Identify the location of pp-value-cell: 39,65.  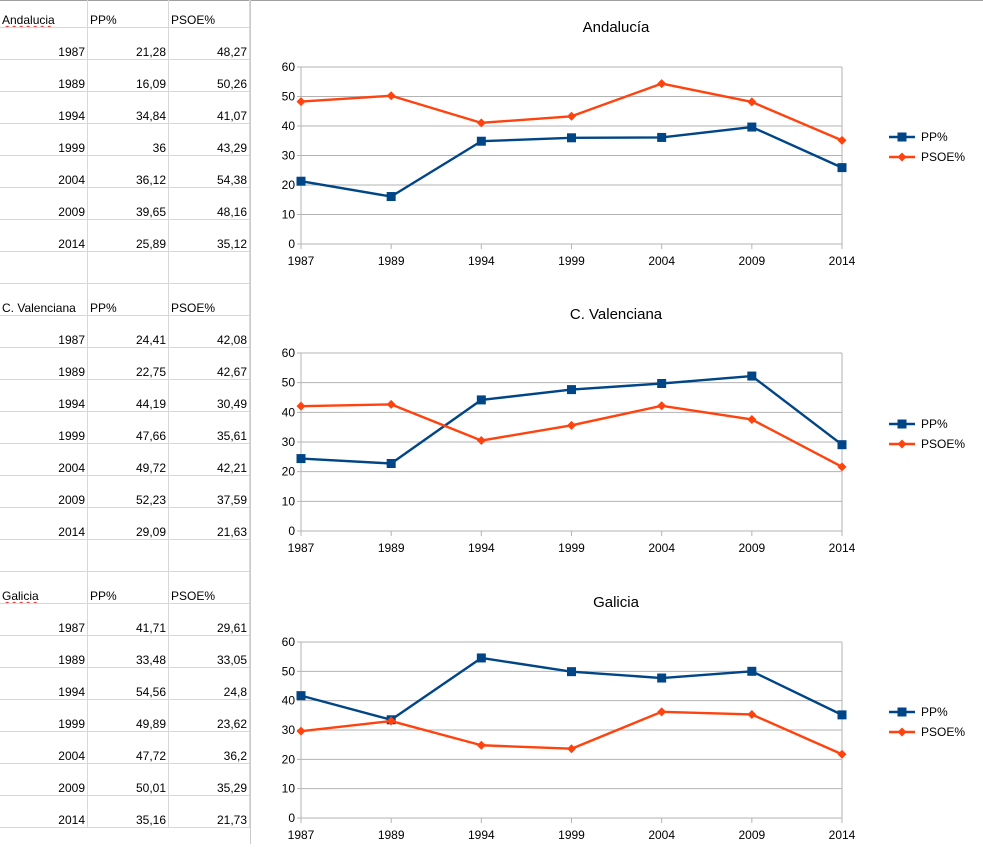
(128, 204).